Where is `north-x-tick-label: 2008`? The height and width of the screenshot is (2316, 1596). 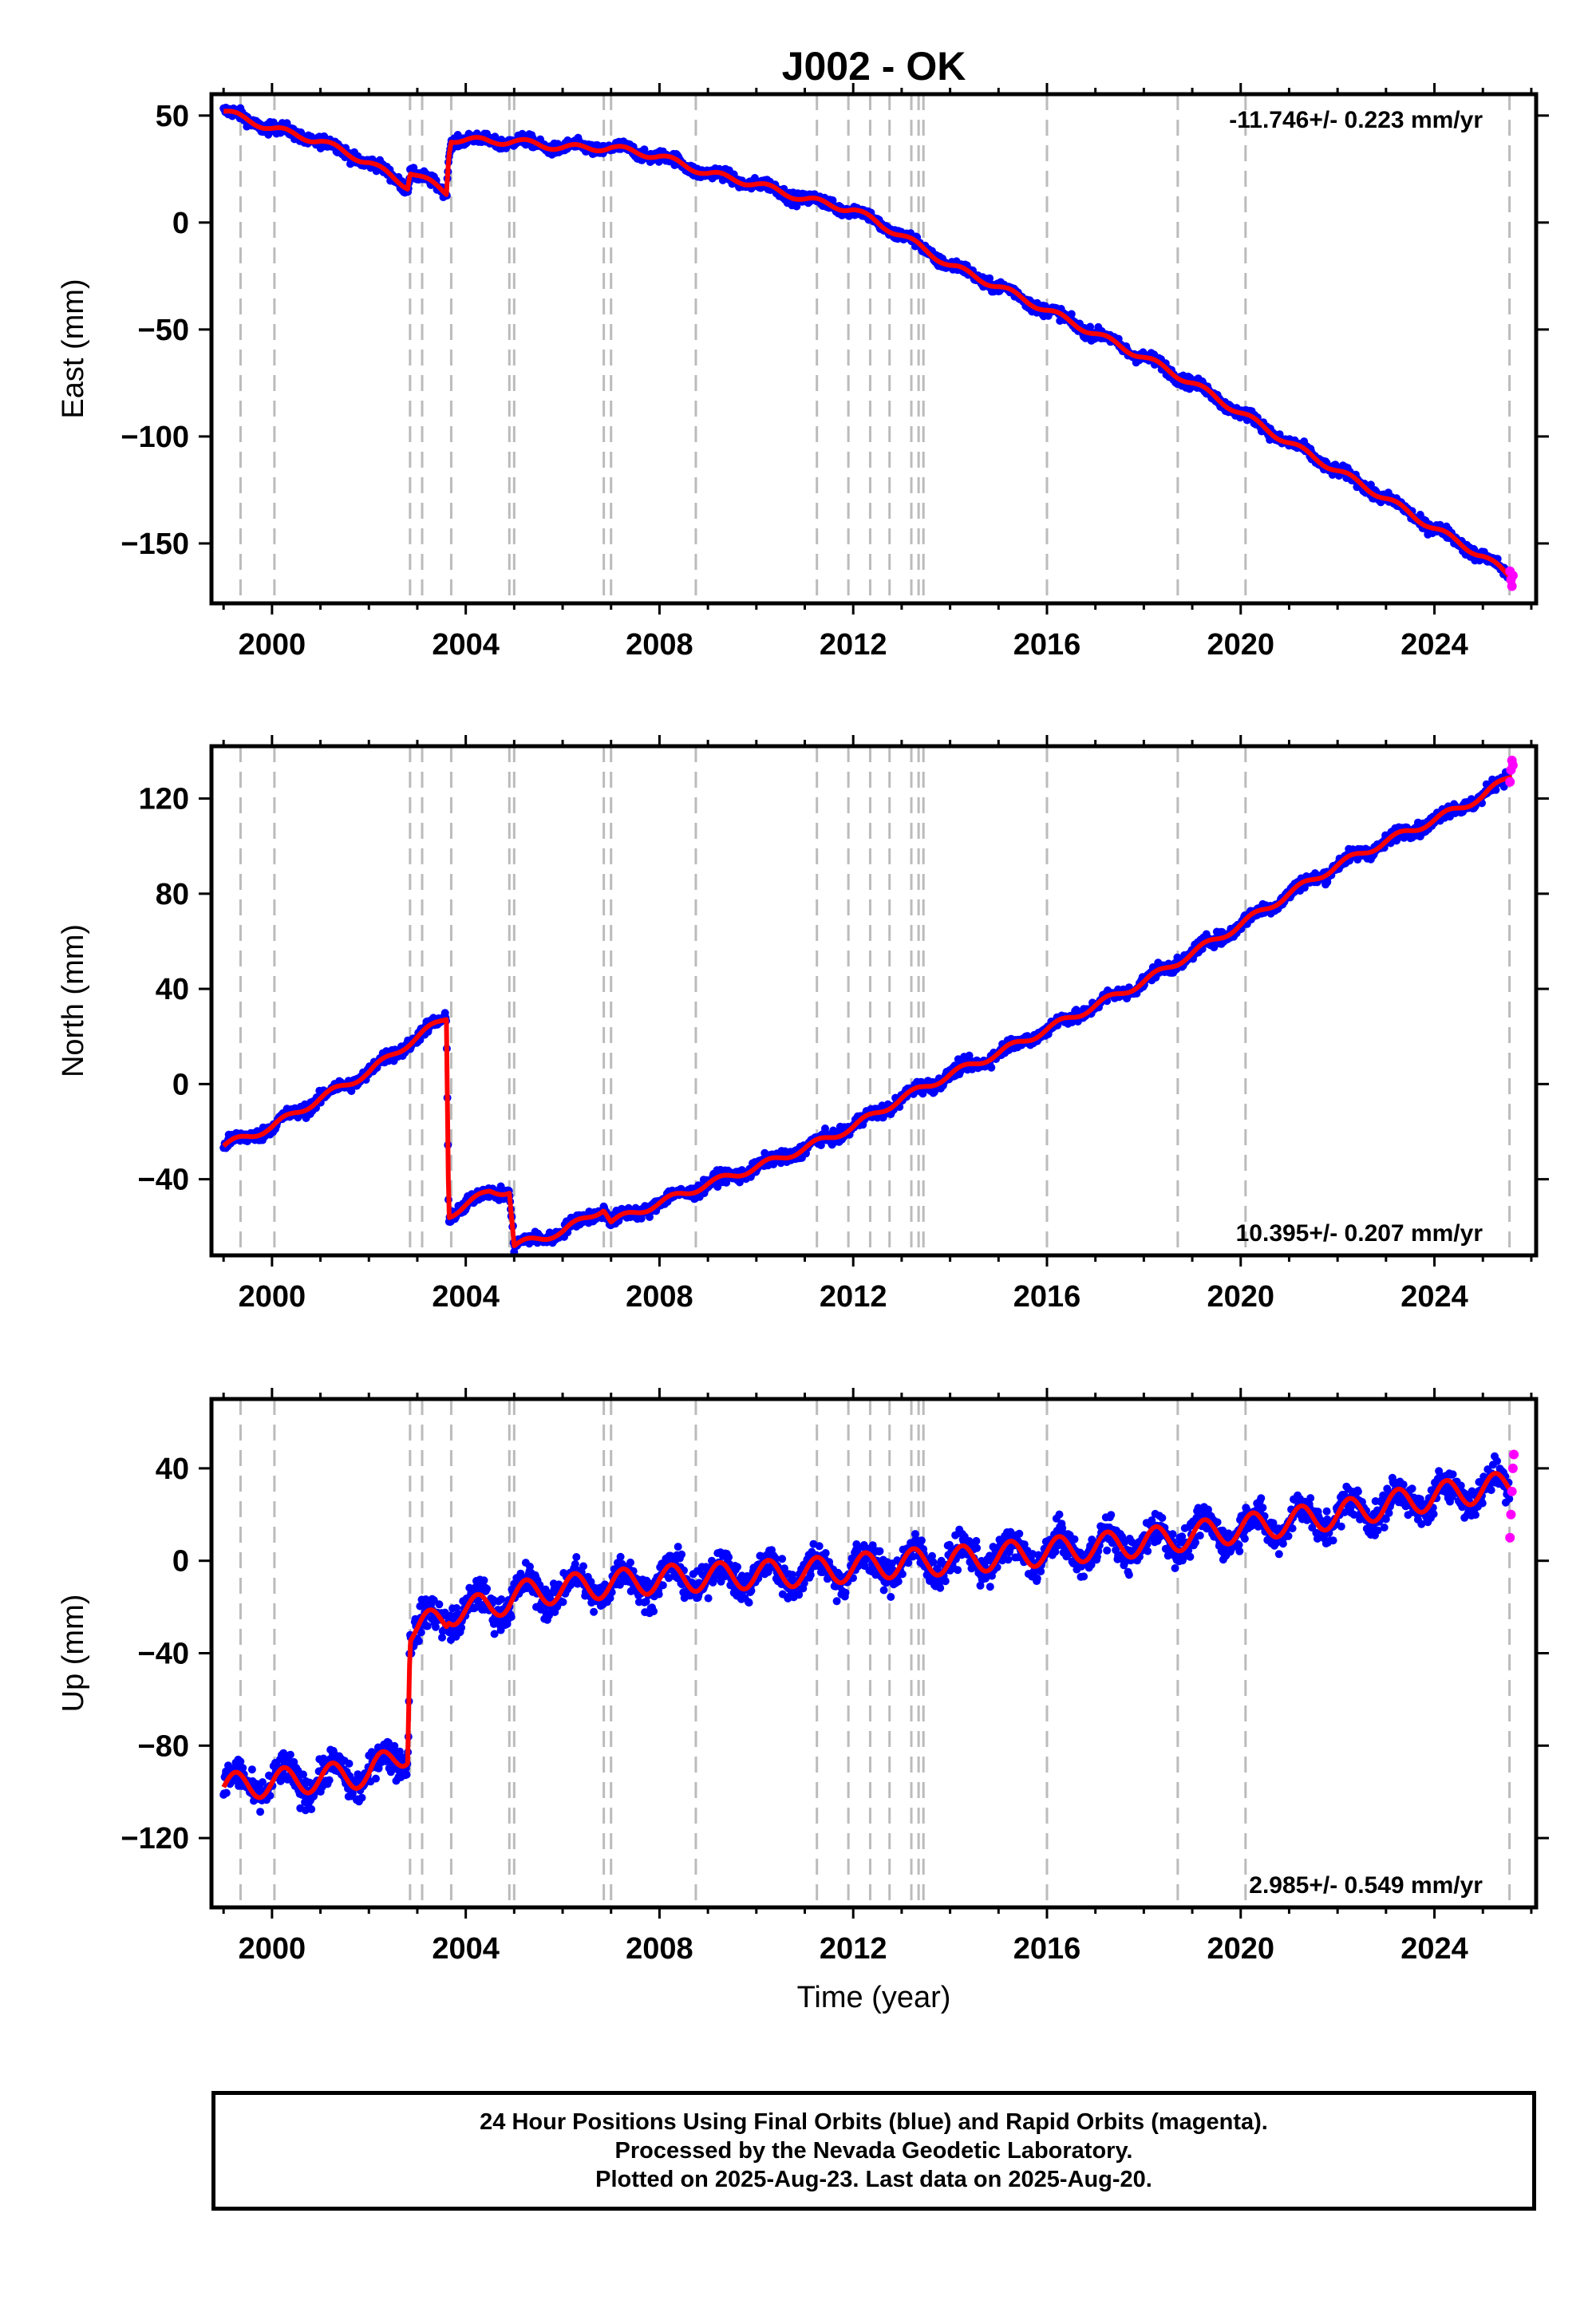
north-x-tick-label: 2008 is located at coordinates (659, 1297).